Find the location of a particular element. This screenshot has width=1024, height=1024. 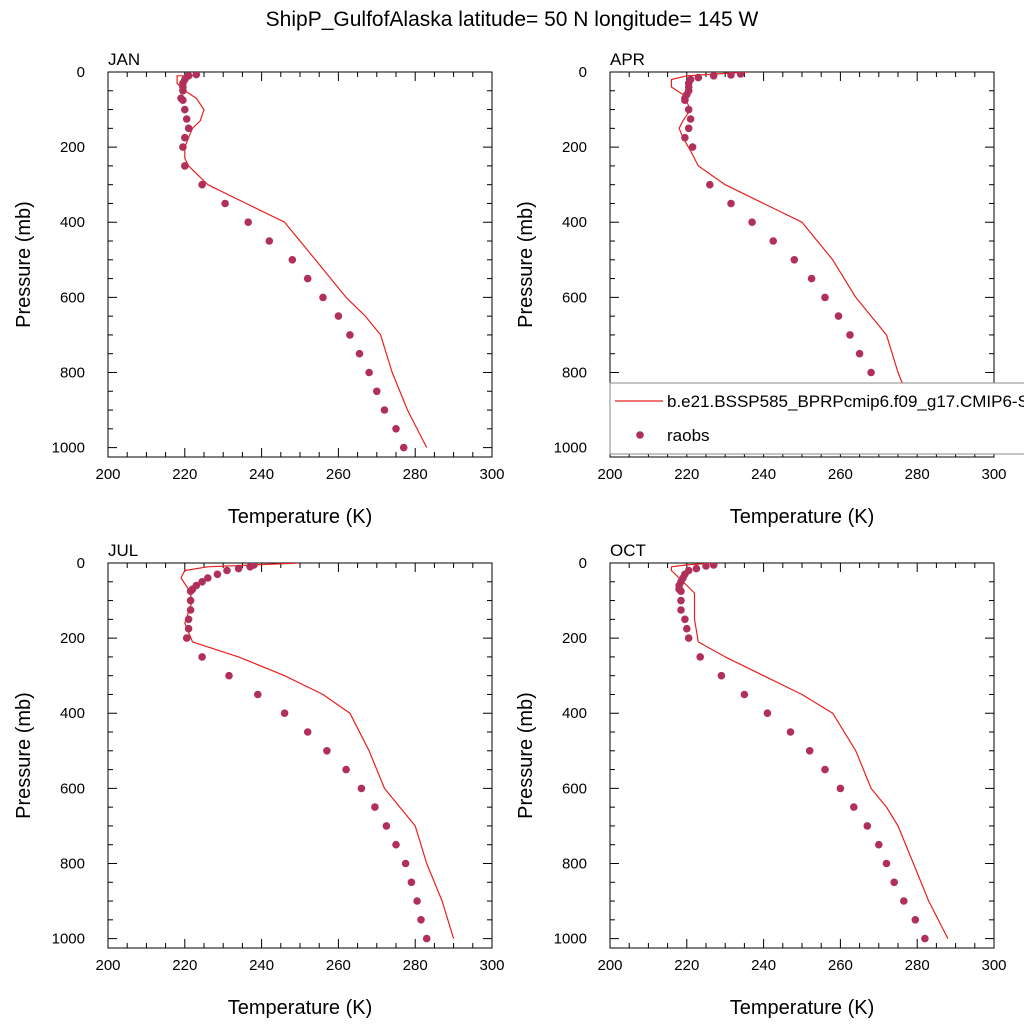

model-profile-line is located at coordinates (800, 260).